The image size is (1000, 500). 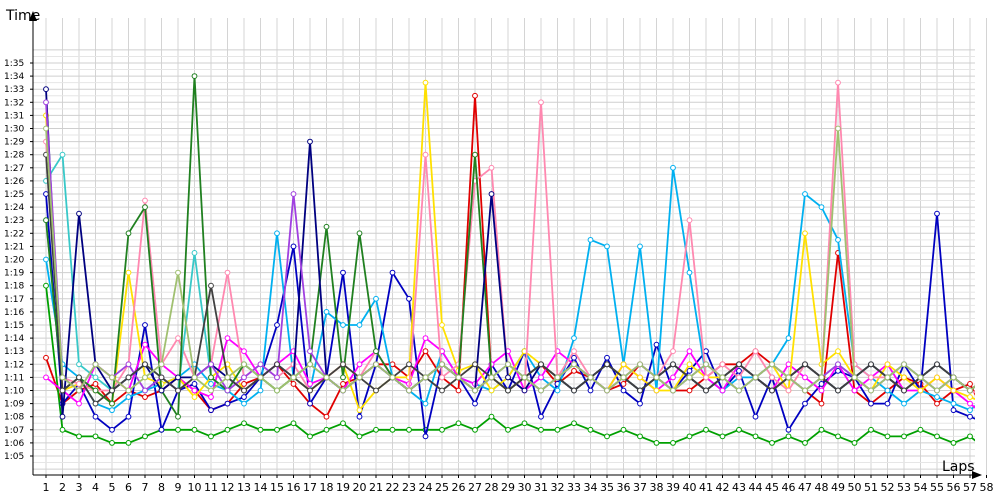 I want to click on x-tick-label: 31, so click(x=541, y=487).